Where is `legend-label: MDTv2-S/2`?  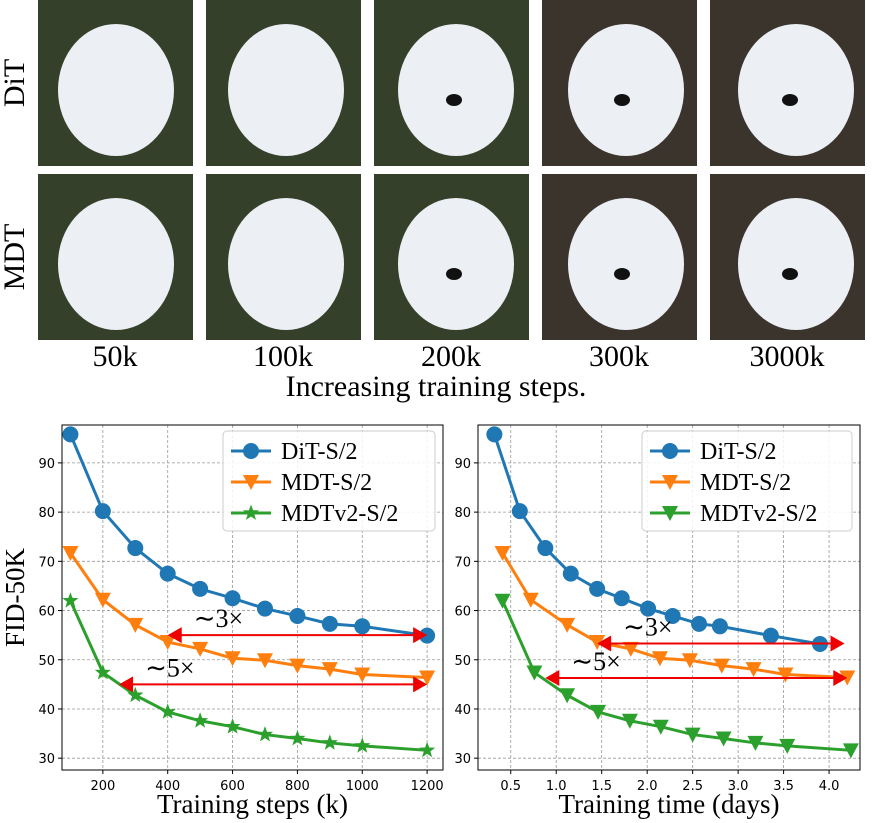 legend-label: MDTv2-S/2 is located at coordinates (758, 514).